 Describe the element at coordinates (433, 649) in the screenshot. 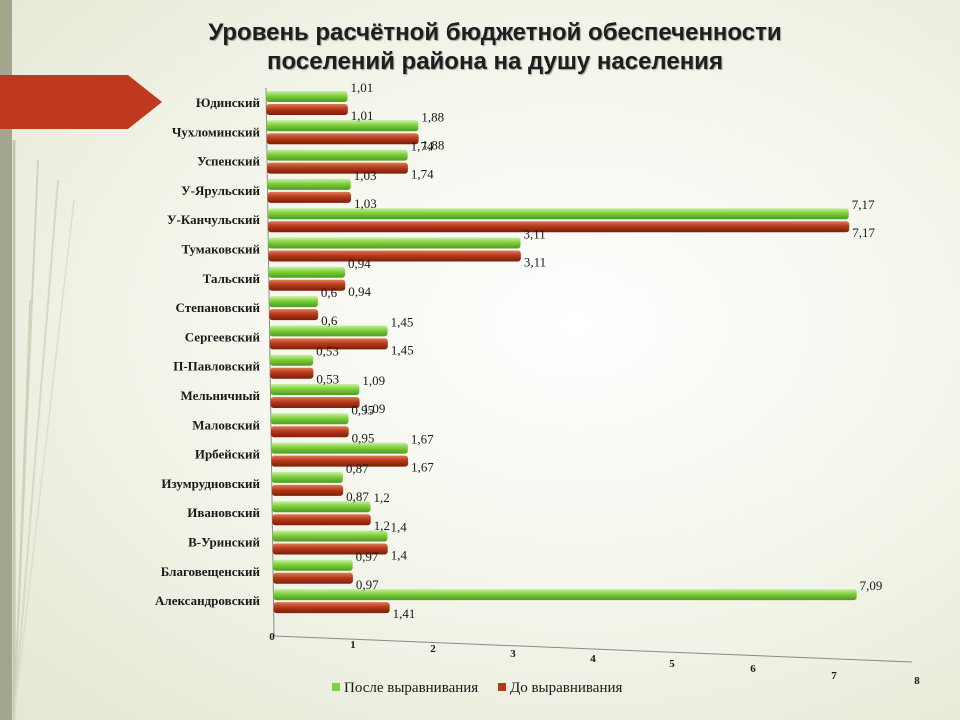

I see `x-tick-label: 2` at that location.